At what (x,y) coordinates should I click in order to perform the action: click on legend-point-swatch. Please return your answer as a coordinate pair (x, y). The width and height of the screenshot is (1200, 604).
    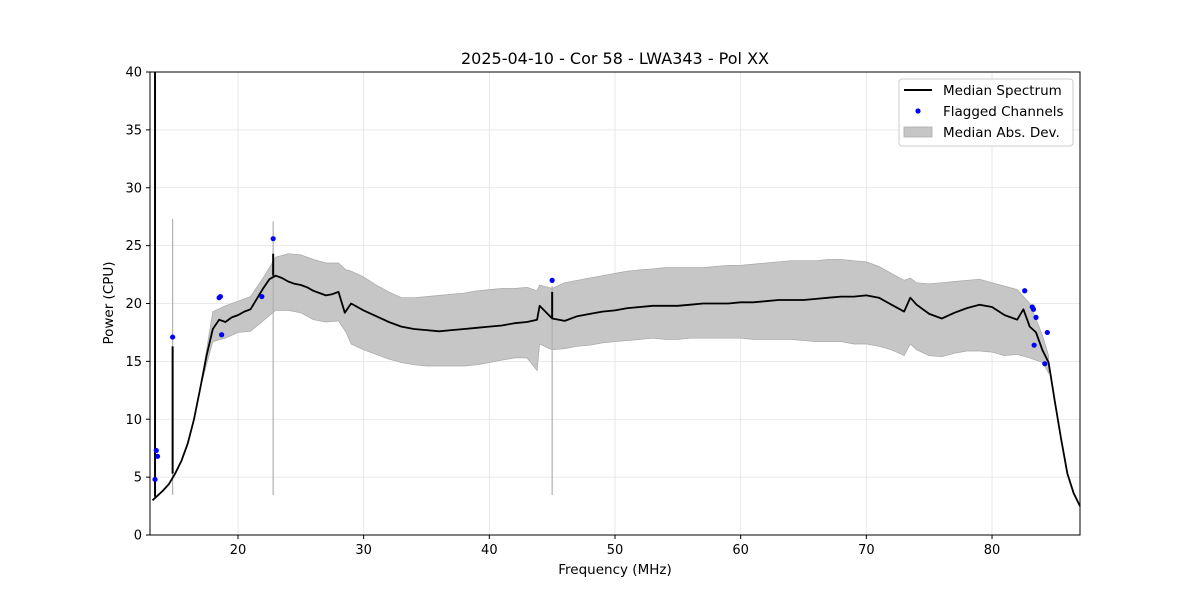
    Looking at the image, I should click on (918, 111).